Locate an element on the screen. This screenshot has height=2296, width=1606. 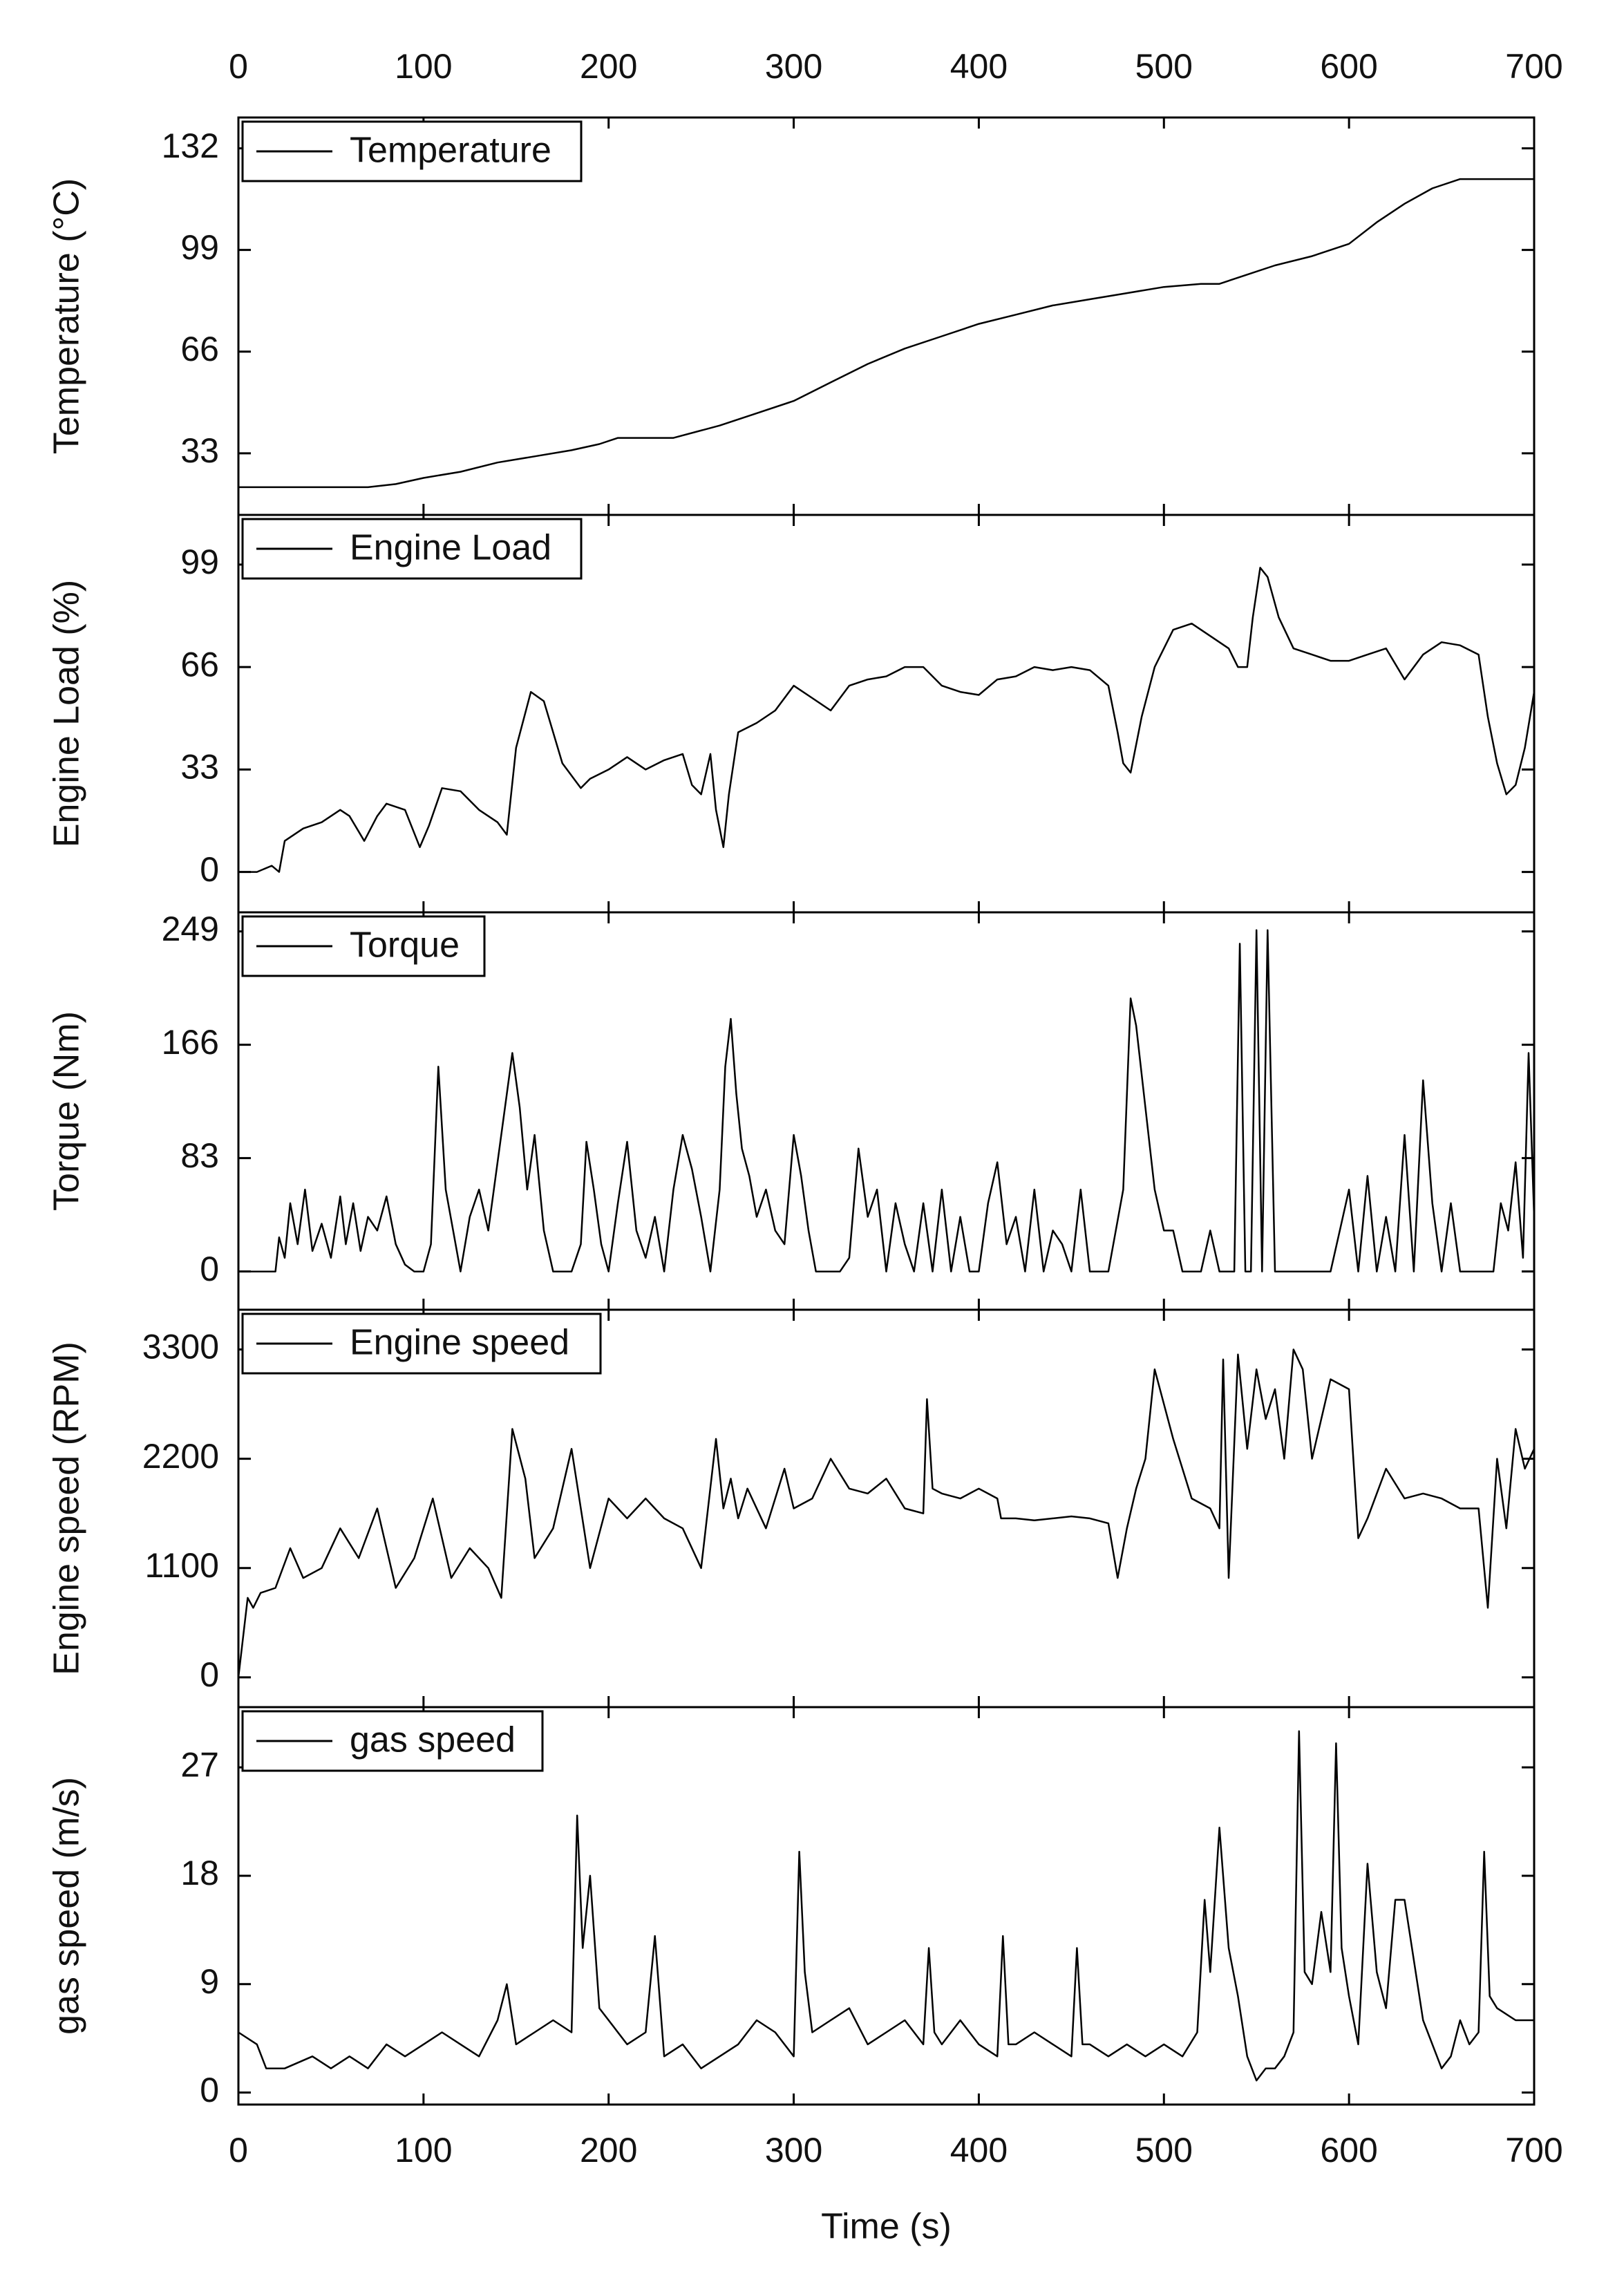
x-tick-label-top: 600 is located at coordinates (1348, 66).